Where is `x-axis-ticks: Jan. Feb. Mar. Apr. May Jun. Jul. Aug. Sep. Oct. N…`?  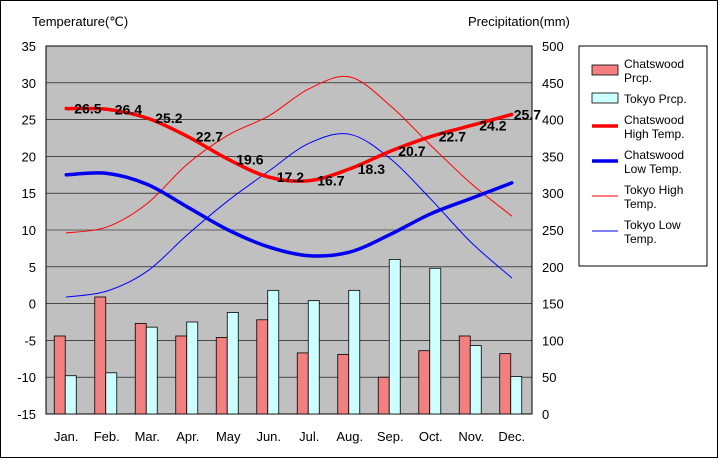 x-axis-ticks: Jan. Feb. Mar. Apr. May Jun. Jul. Aug. Sep. Oct. N… is located at coordinates (289, 436).